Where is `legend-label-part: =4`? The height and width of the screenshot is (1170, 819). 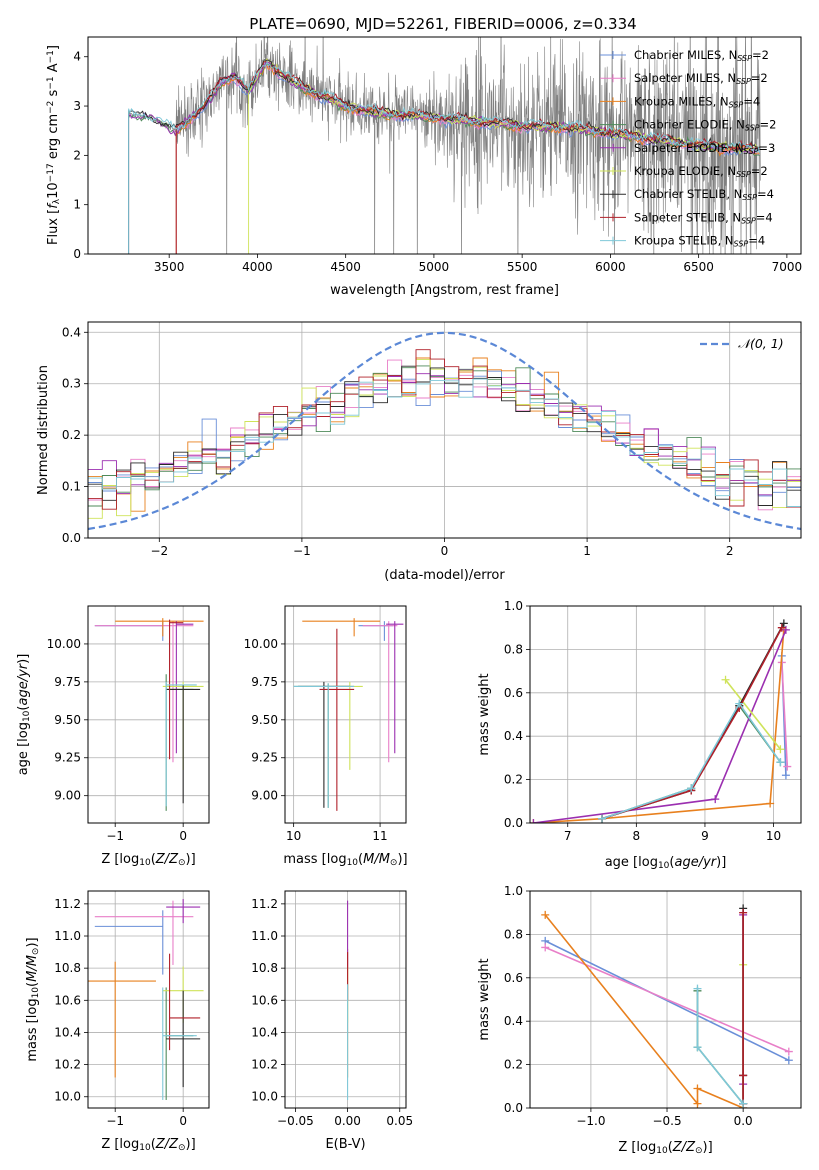
legend-label-part: =4 is located at coordinates (751, 101).